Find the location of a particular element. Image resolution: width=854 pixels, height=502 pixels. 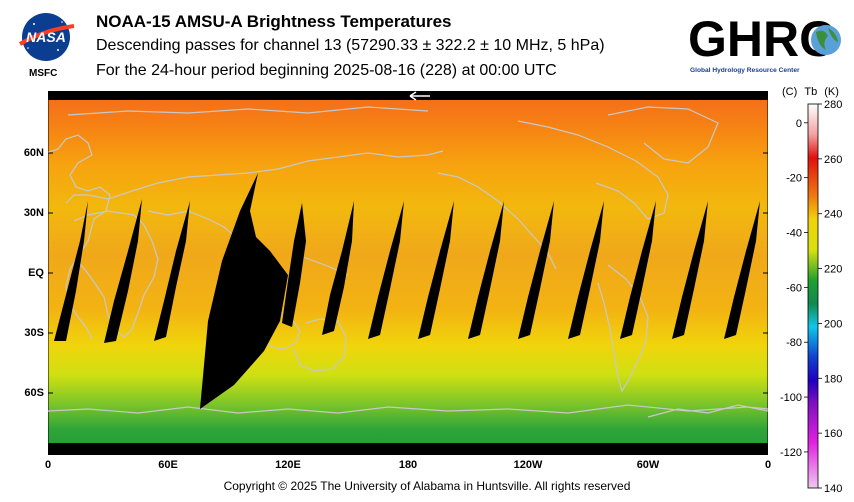

colorbar-kelvin-label: 220 is located at coordinates (833, 270).